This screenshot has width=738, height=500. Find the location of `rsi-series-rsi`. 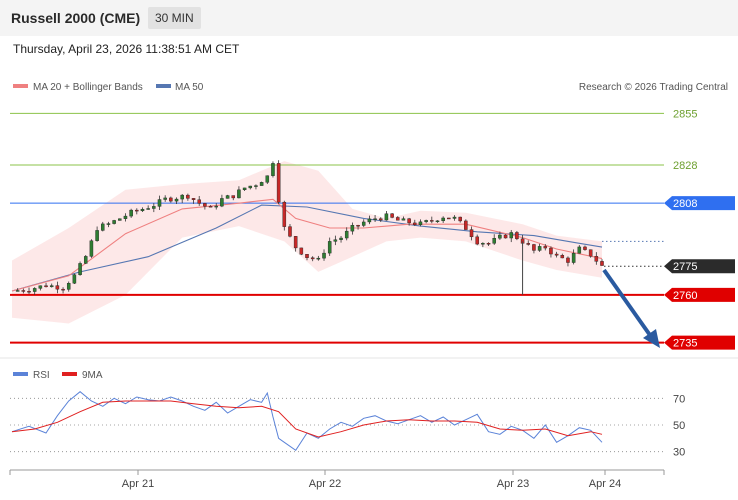

rsi-series-rsi is located at coordinates (307, 421).